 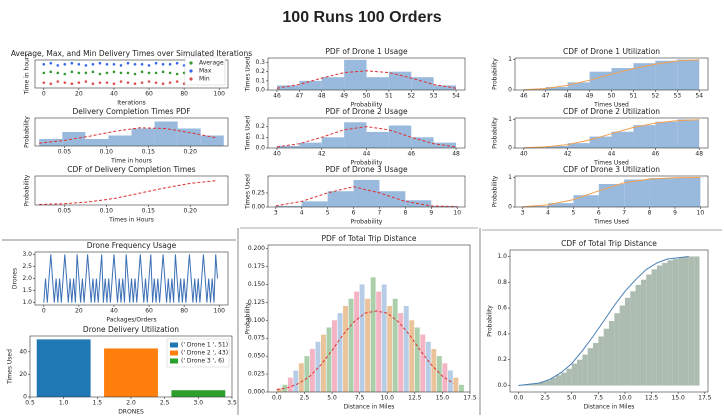 I want to click on x-tick-label: 80, so click(x=184, y=94).